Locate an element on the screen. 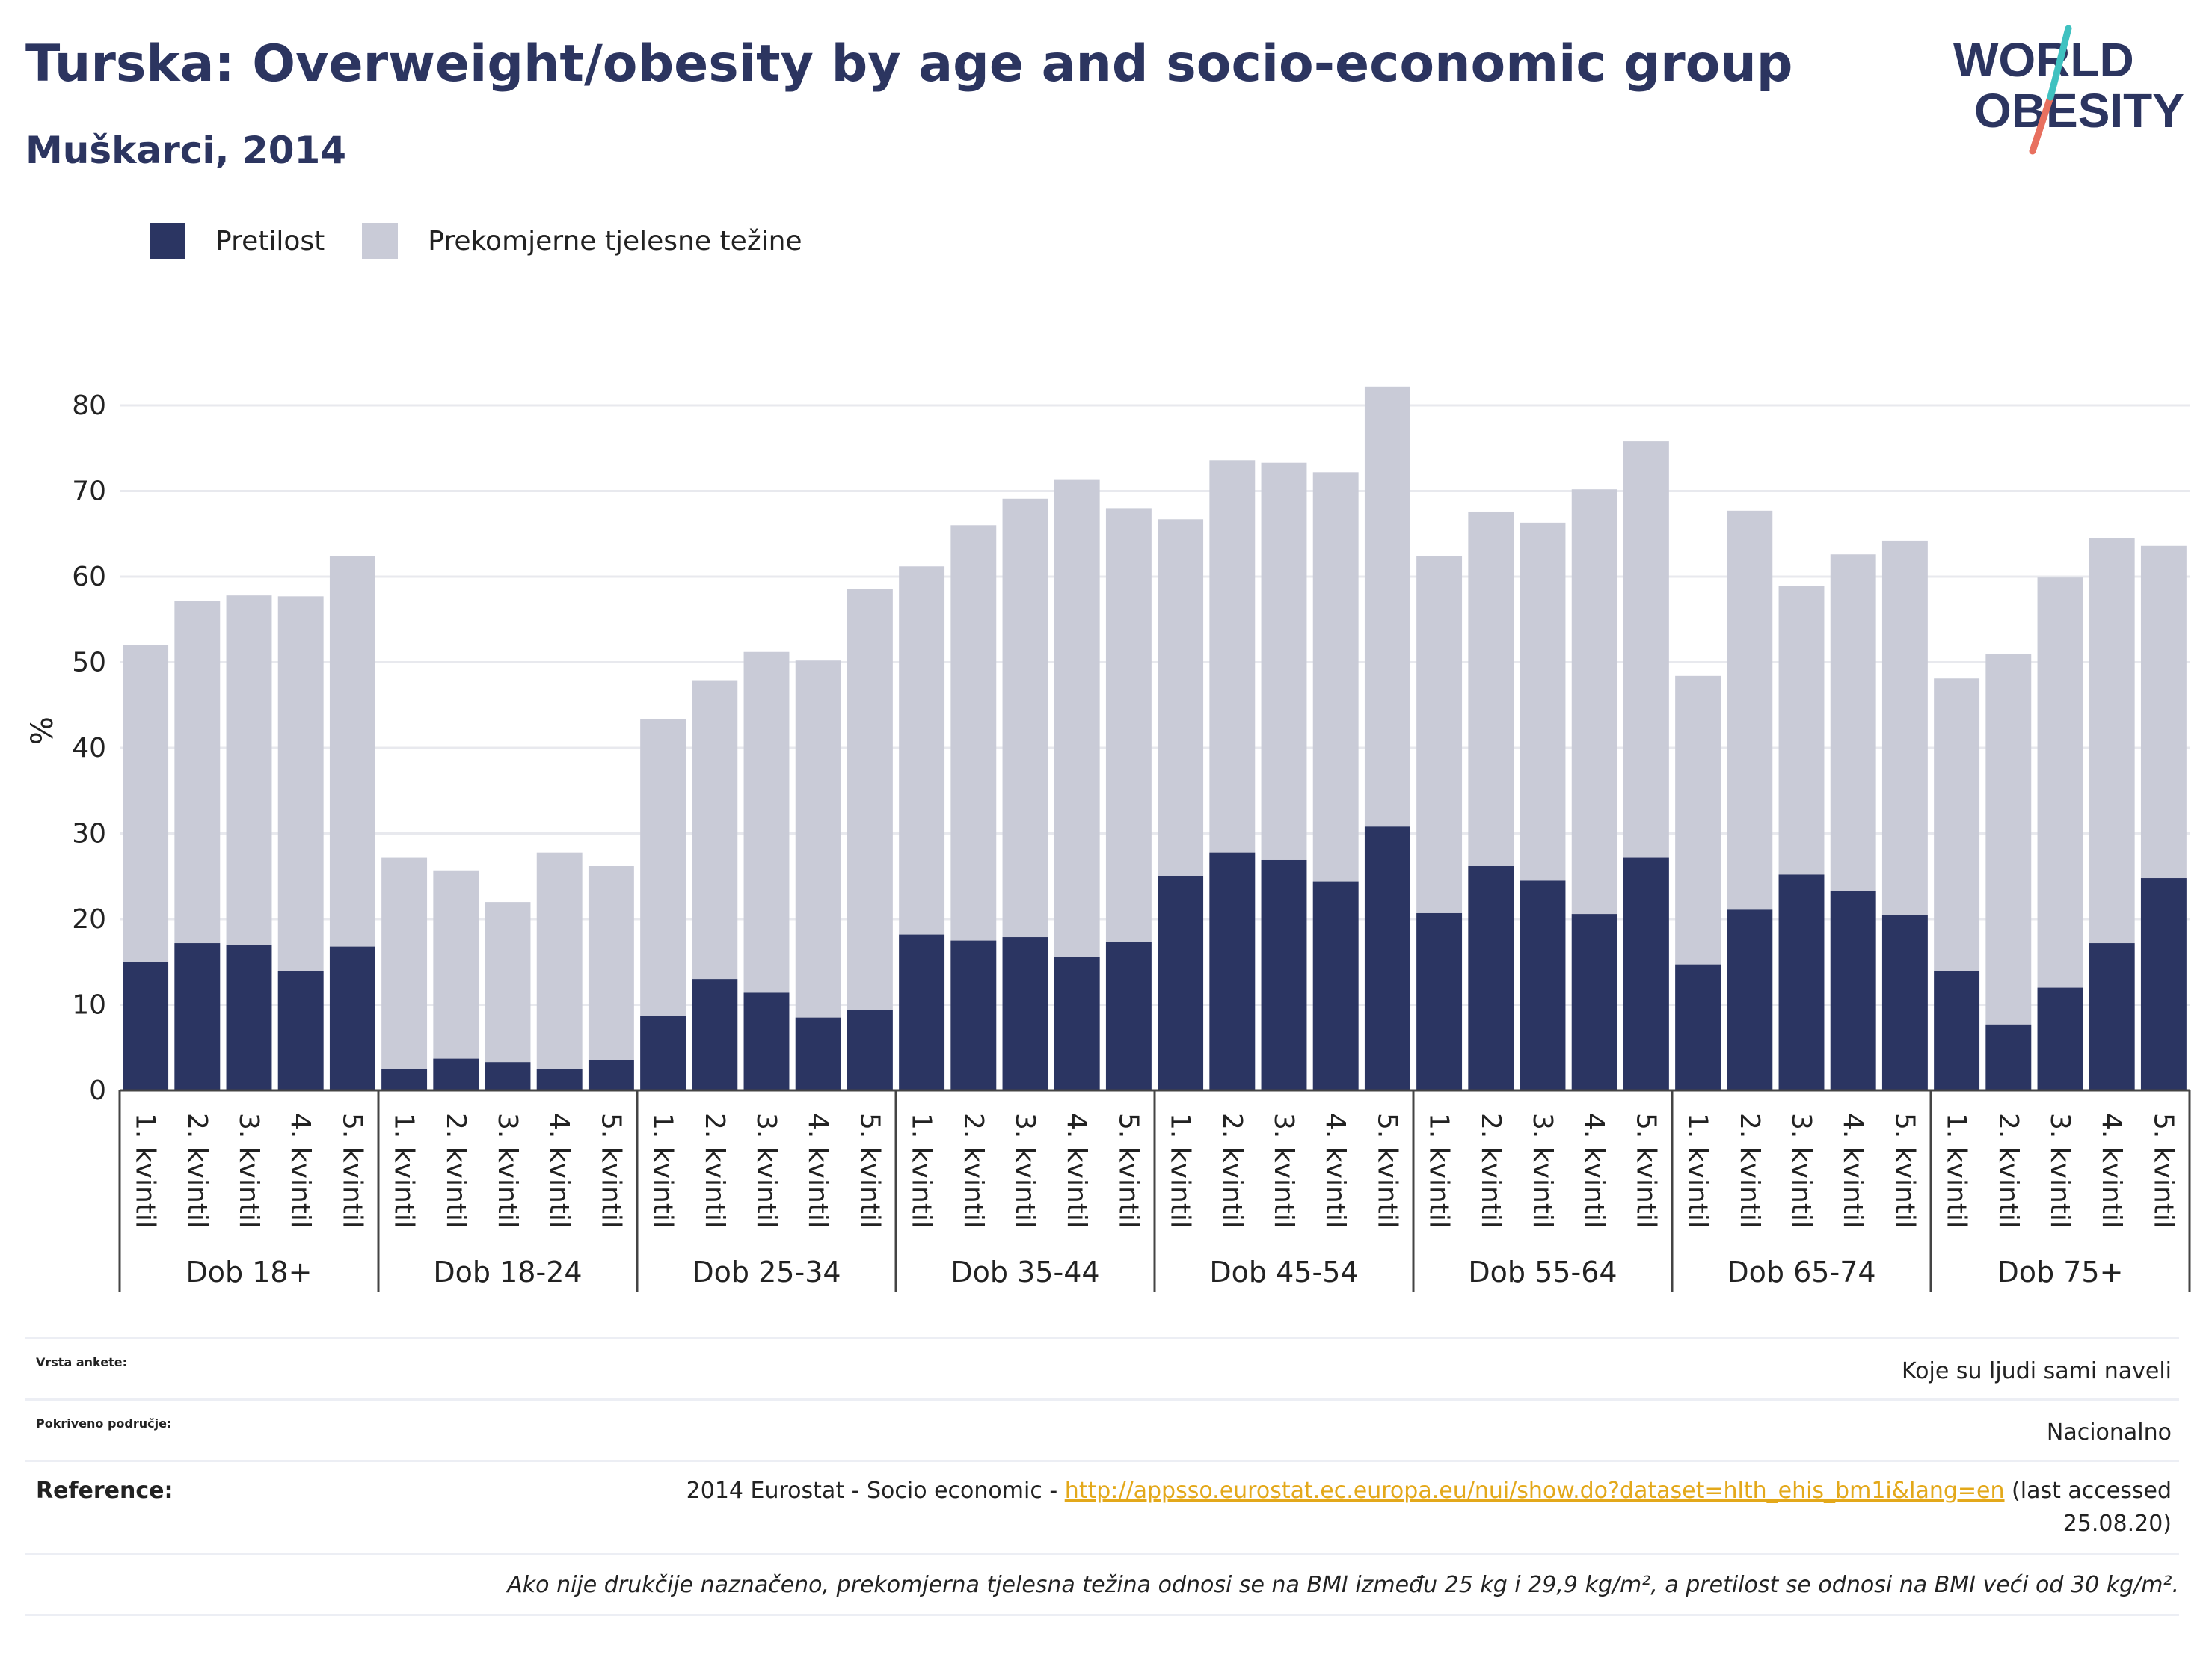 The height and width of the screenshot is (1655, 2212). x-group-label: Dob 35-44 is located at coordinates (1024, 1272).